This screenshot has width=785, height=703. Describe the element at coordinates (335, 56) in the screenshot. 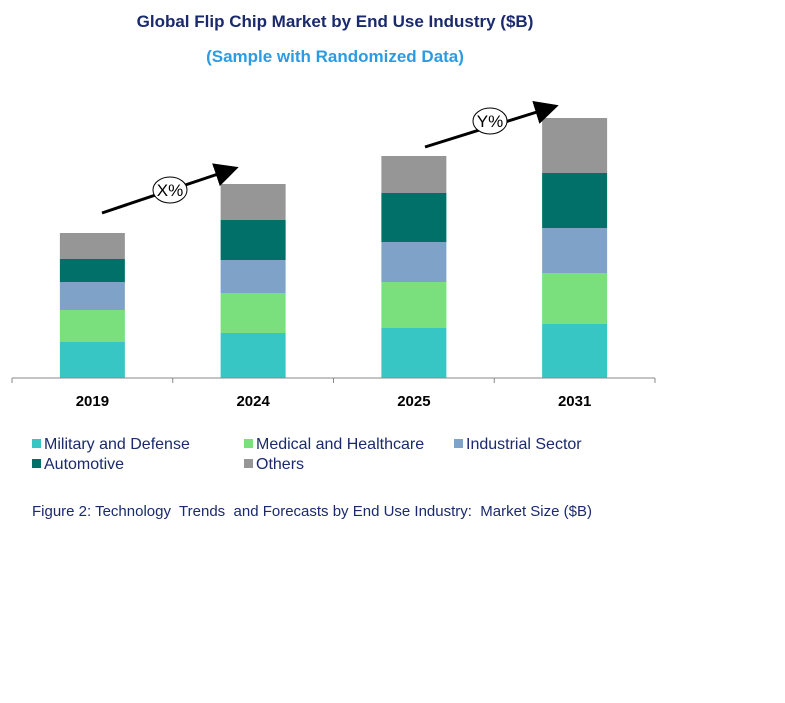

I see `chart-subtitle: (Sample with Randomized Data)` at that location.